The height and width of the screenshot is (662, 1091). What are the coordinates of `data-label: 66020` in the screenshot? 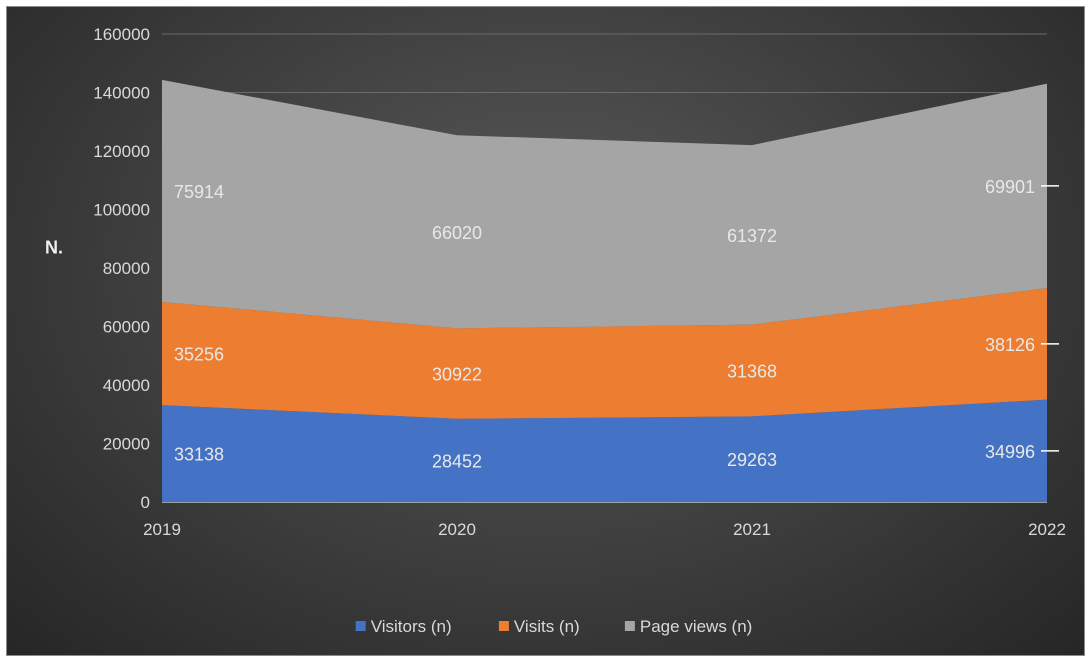 It's located at (457, 233).